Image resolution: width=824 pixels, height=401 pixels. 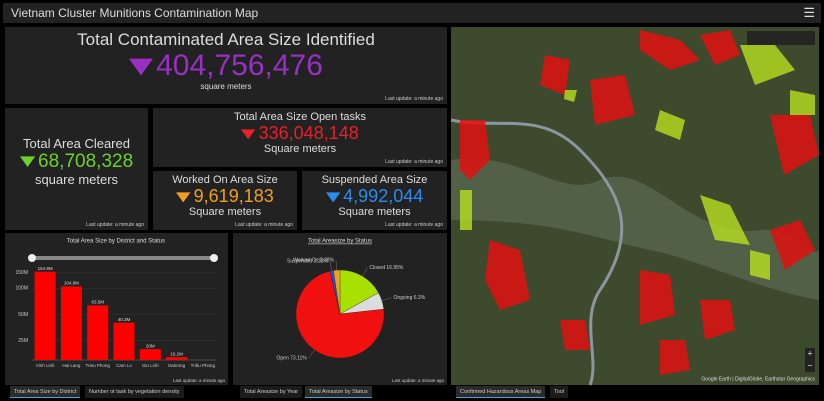 I want to click on y-tick-label: 150M, so click(x=21, y=273).